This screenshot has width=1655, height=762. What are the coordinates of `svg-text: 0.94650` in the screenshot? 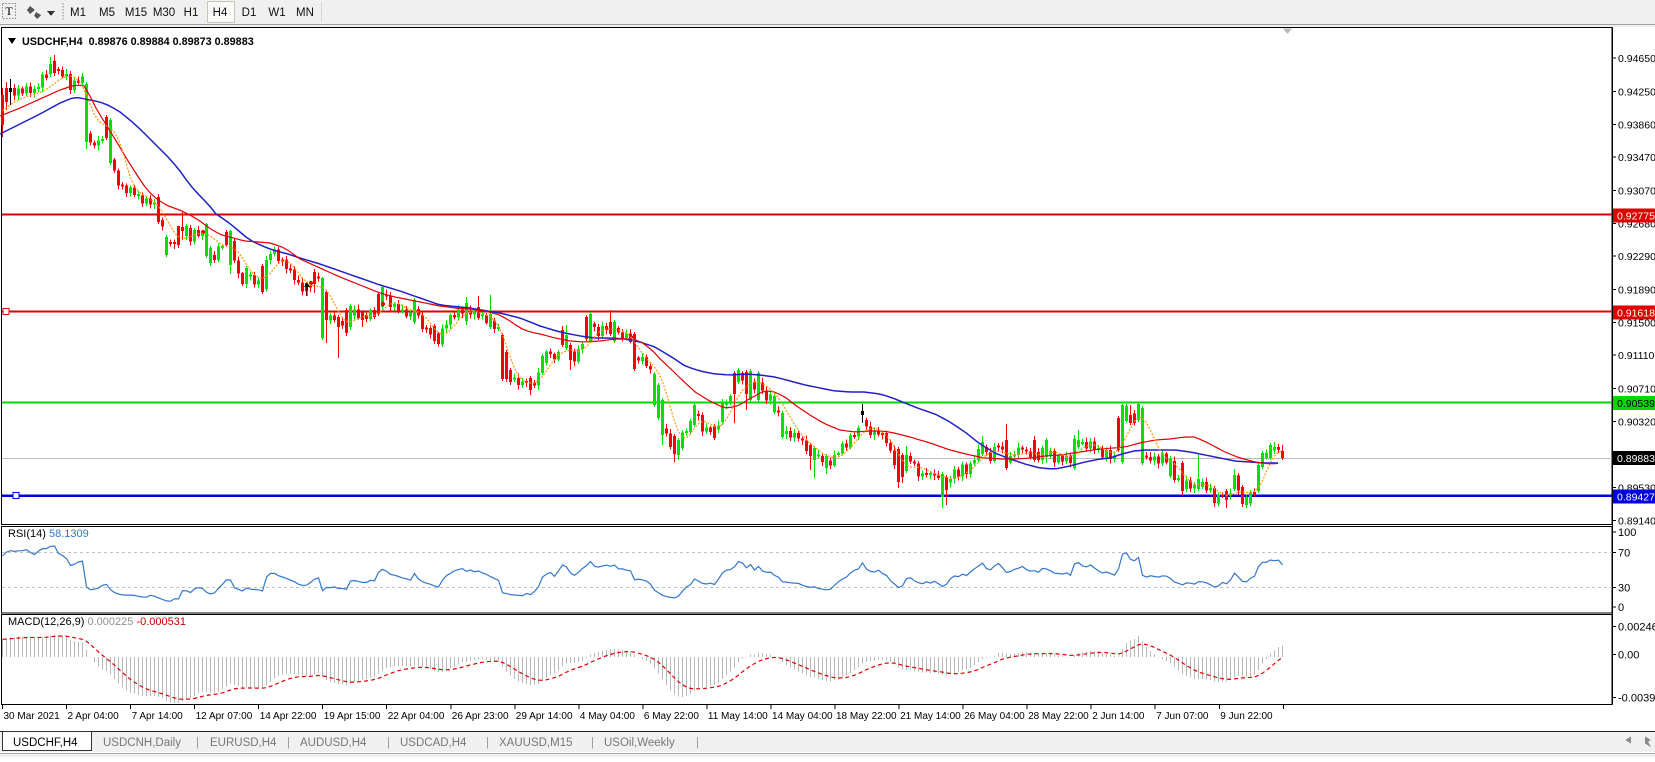 It's located at (1636, 59).